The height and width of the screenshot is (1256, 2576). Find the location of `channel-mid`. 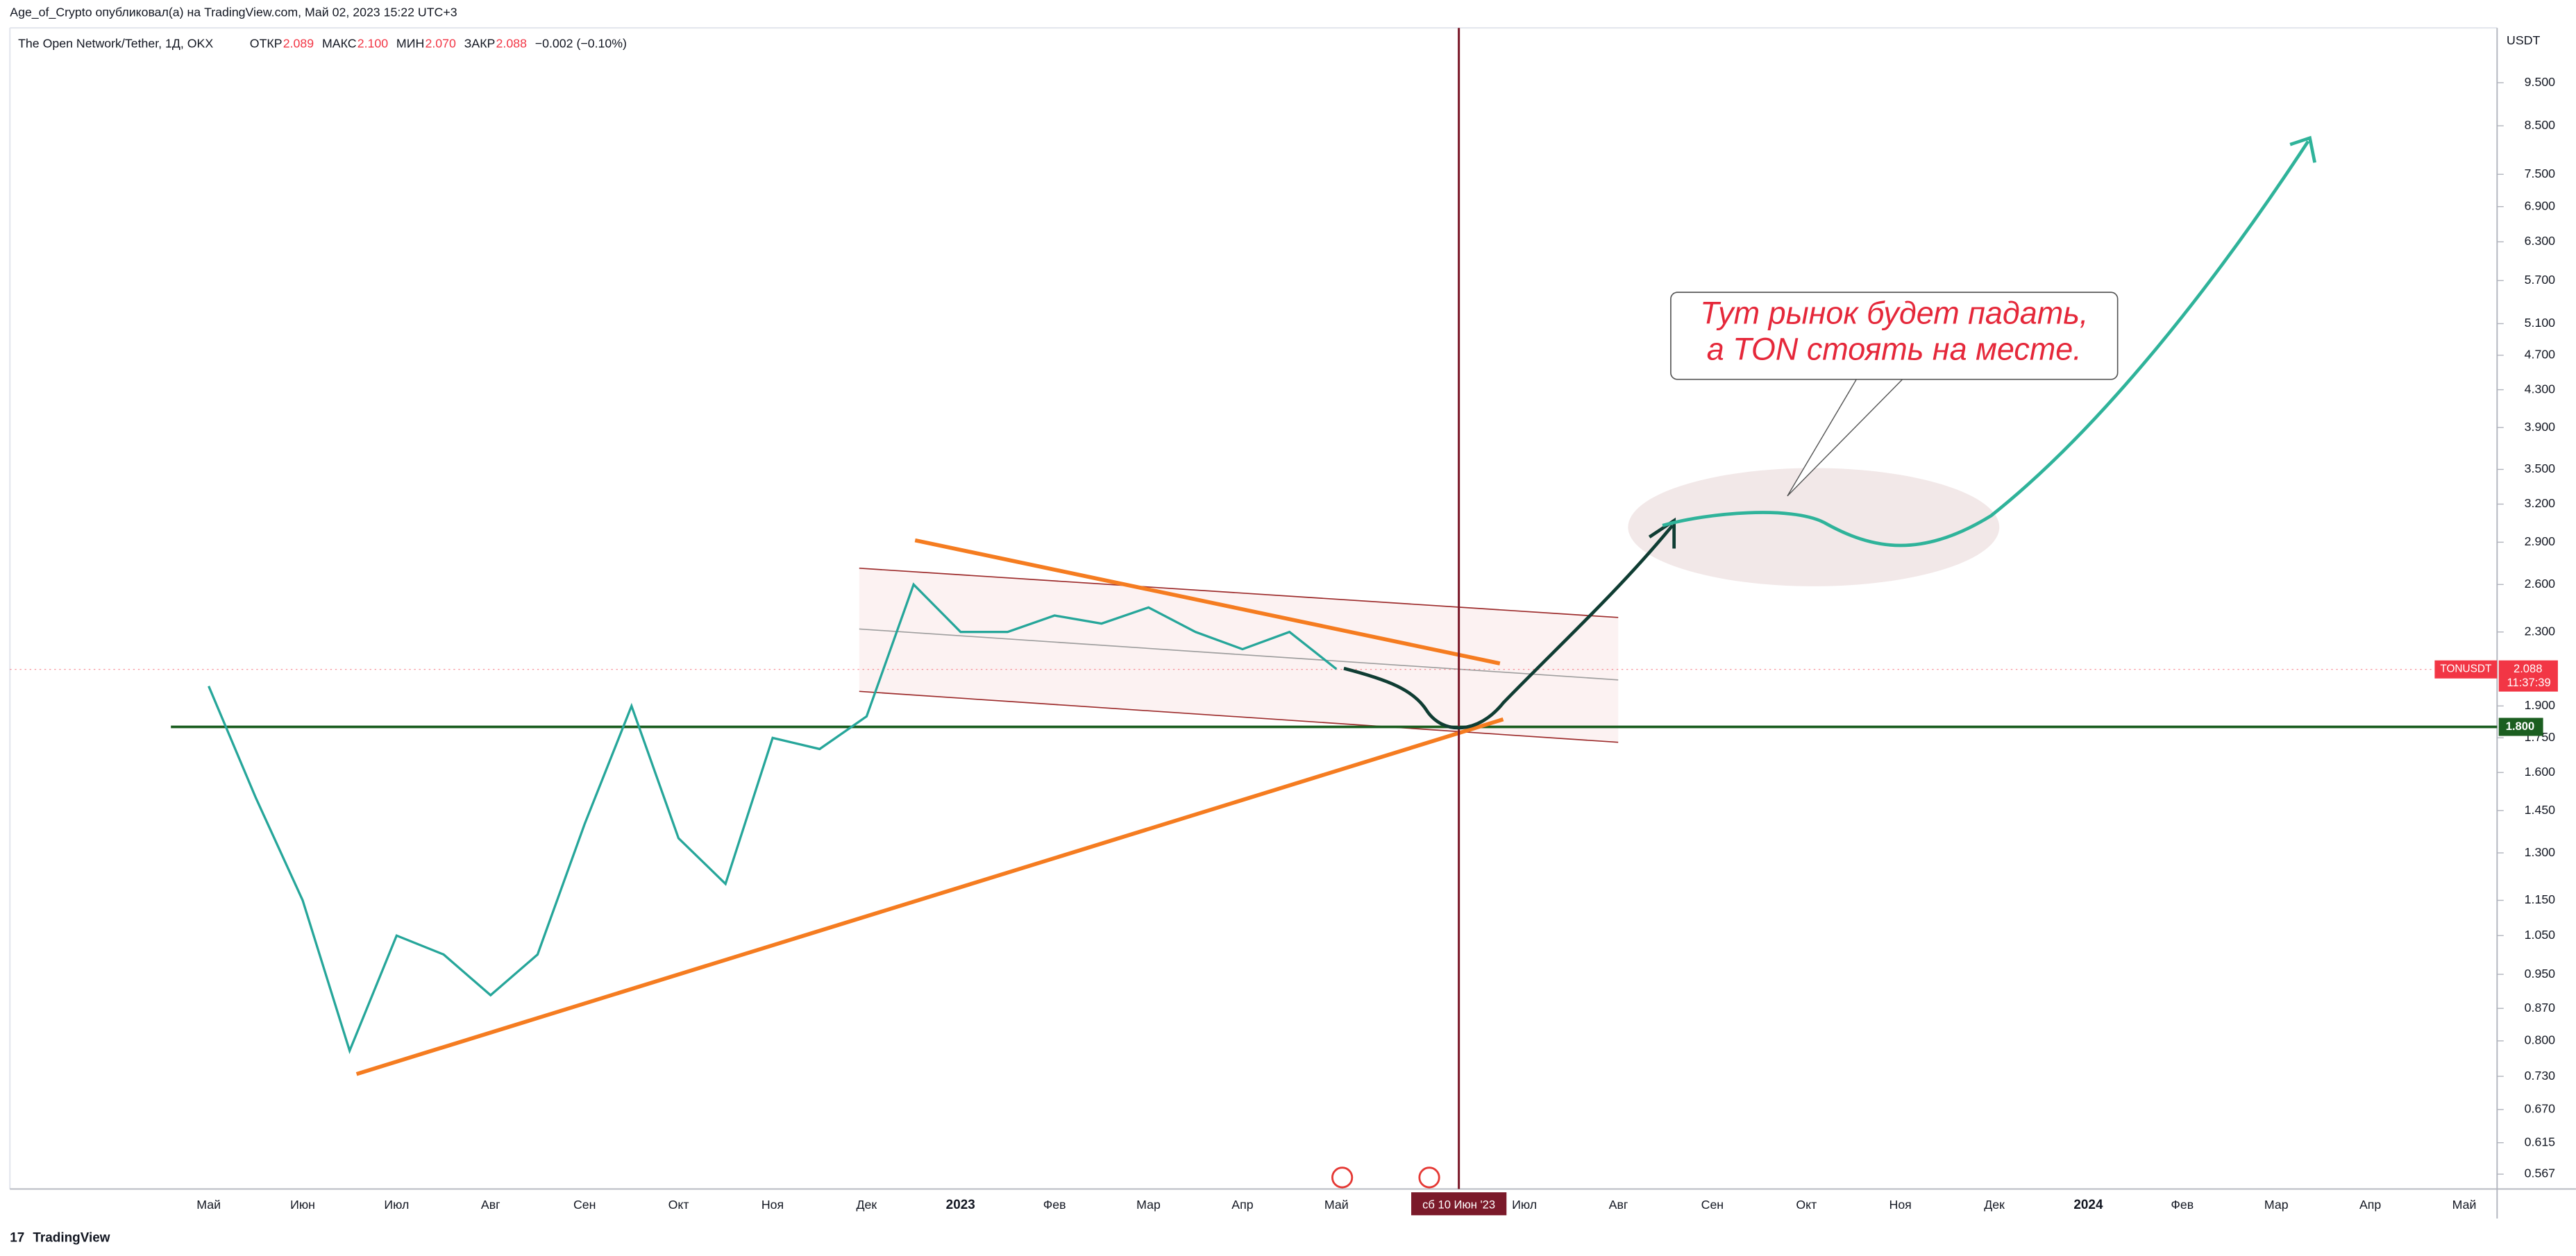

channel-mid is located at coordinates (1239, 654).